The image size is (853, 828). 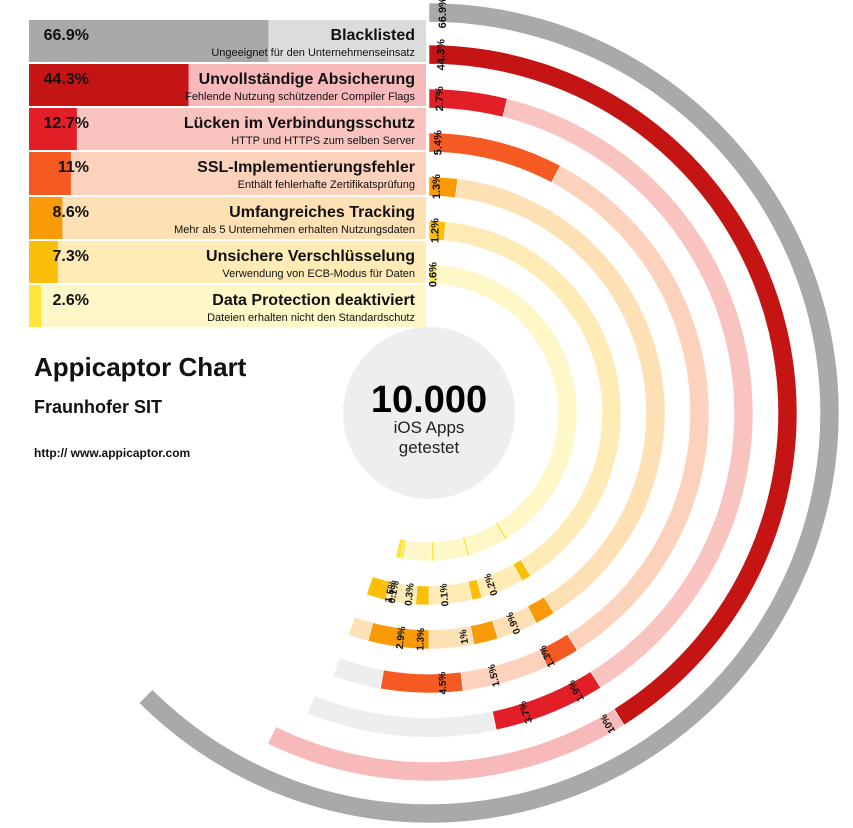 What do you see at coordinates (299, 123) in the screenshot?
I see `legend-title-2: Lücken im Verbindungsschutz` at bounding box center [299, 123].